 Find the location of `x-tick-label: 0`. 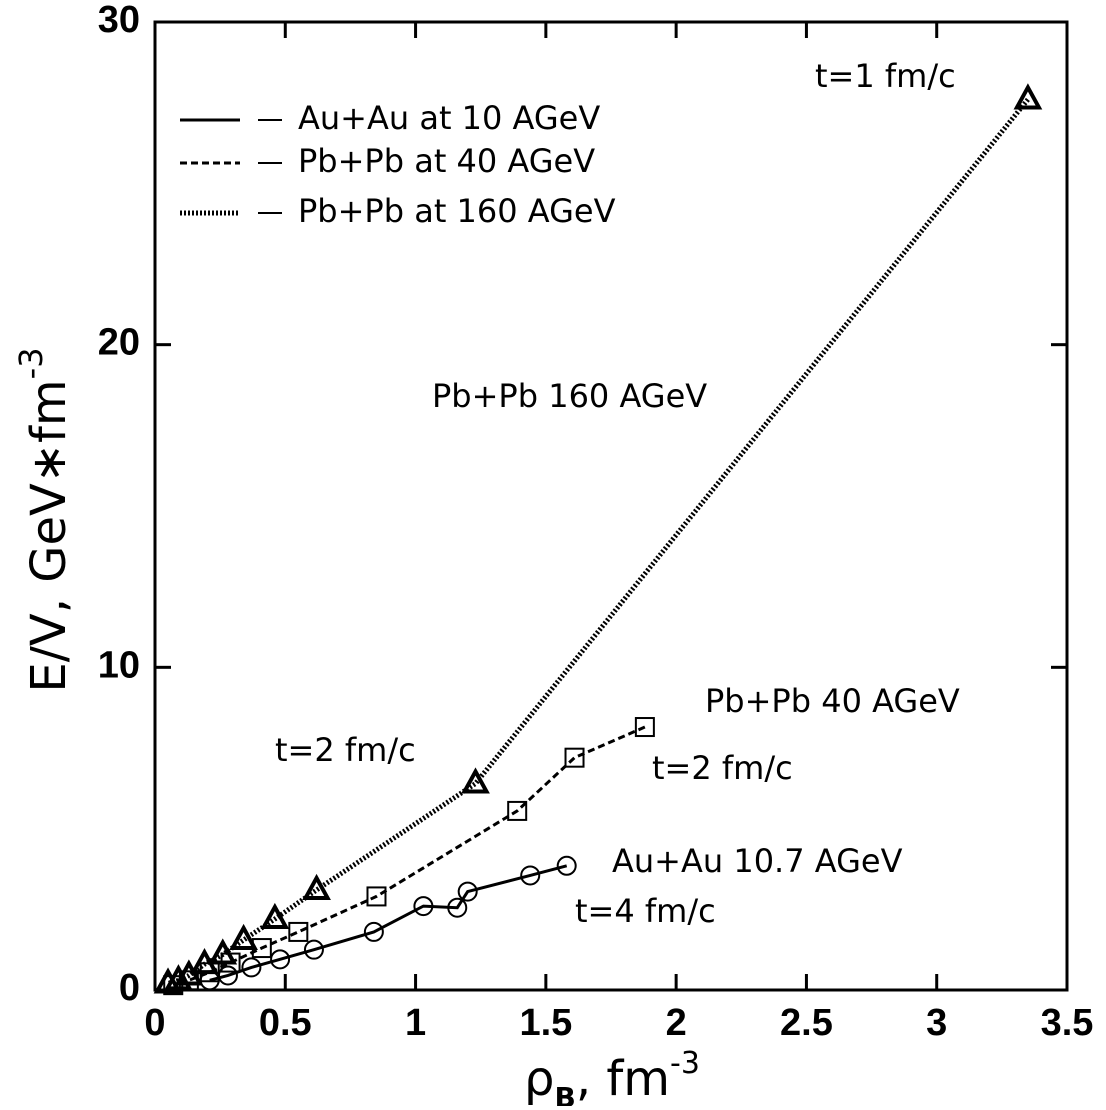

x-tick-label: 0 is located at coordinates (154, 1023).